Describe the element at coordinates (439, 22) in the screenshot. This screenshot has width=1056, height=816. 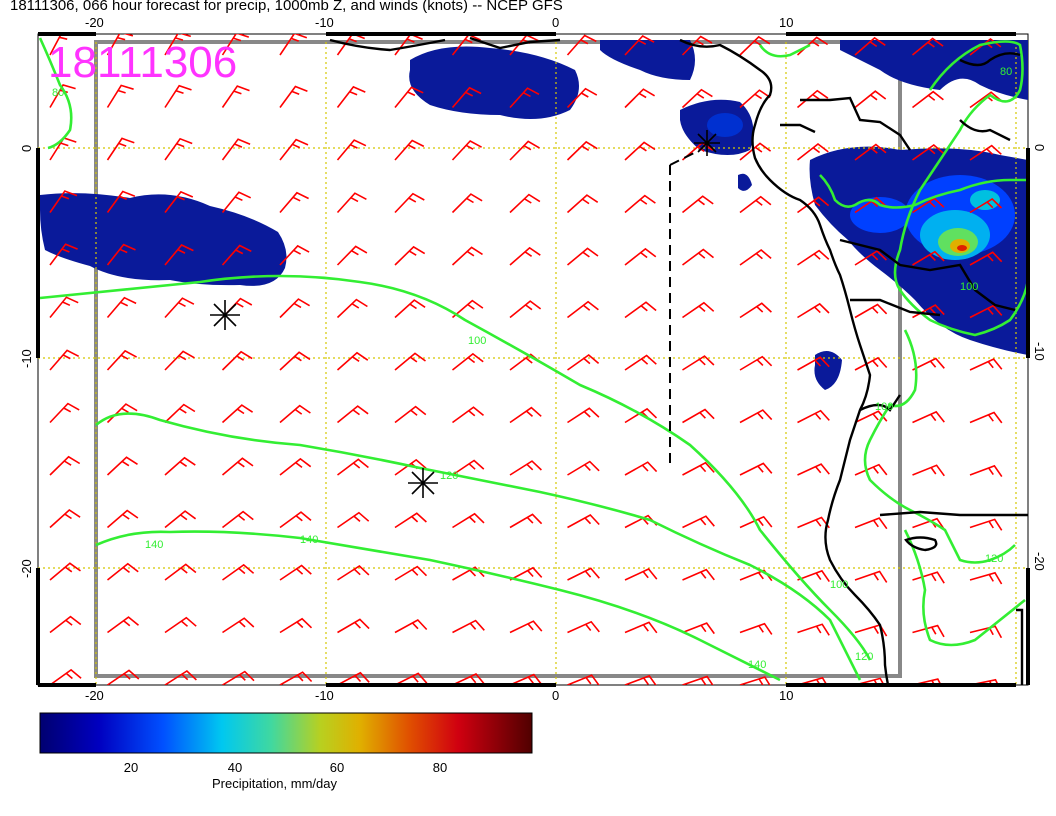
I see `lon-labels-top: -20 -10 0 10` at that location.